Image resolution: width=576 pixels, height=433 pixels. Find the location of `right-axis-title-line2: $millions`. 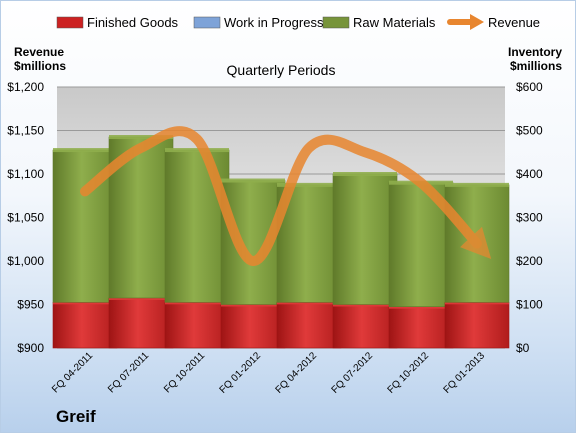

right-axis-title-line2: $millions is located at coordinates (536, 66).